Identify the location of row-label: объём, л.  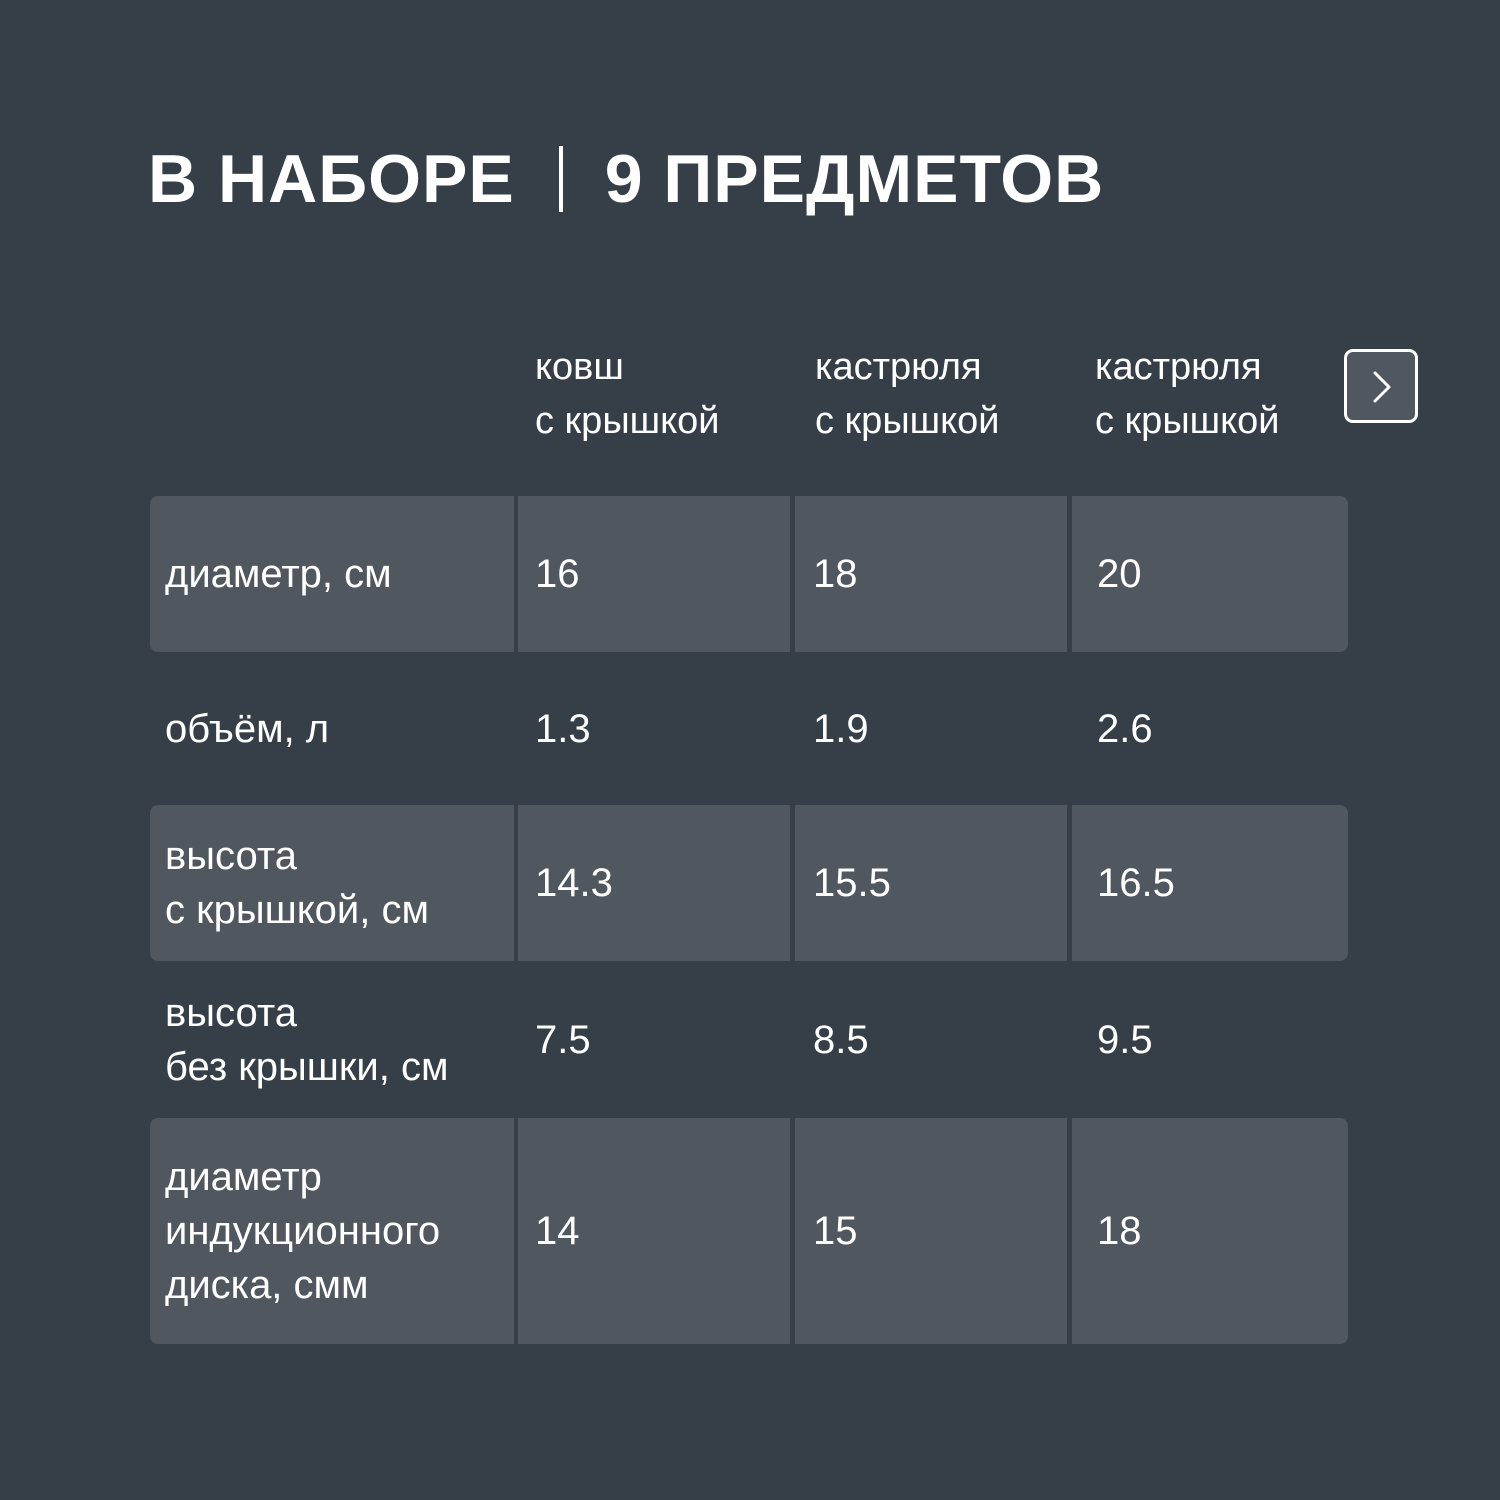
(247, 728).